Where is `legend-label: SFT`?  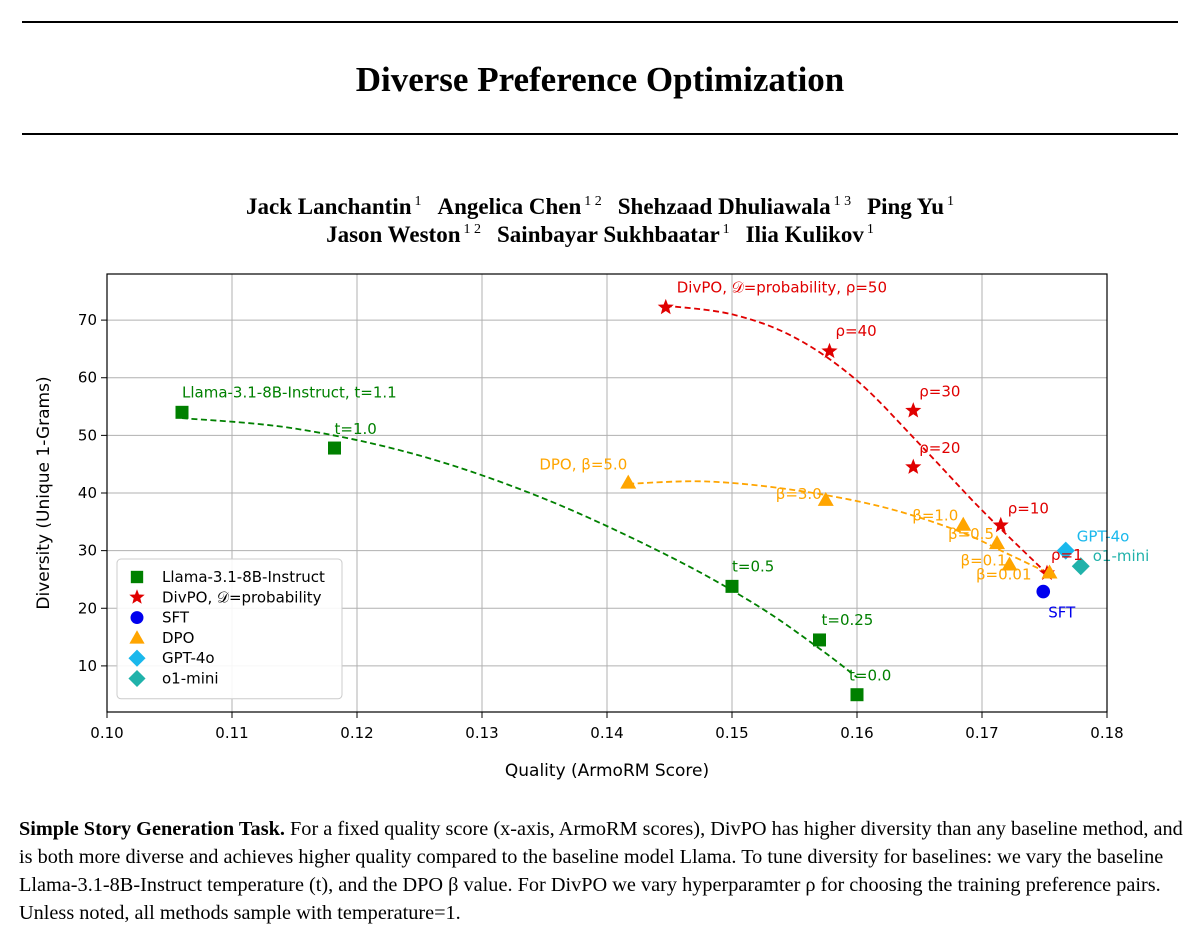 legend-label: SFT is located at coordinates (176, 618).